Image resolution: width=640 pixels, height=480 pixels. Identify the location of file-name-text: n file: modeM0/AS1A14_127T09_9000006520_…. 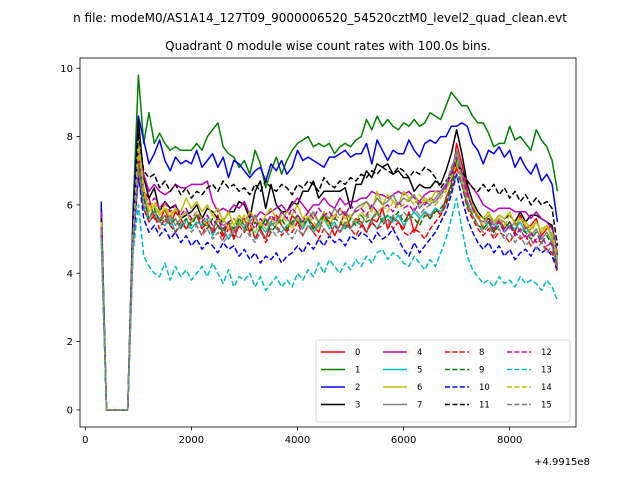
(320, 18).